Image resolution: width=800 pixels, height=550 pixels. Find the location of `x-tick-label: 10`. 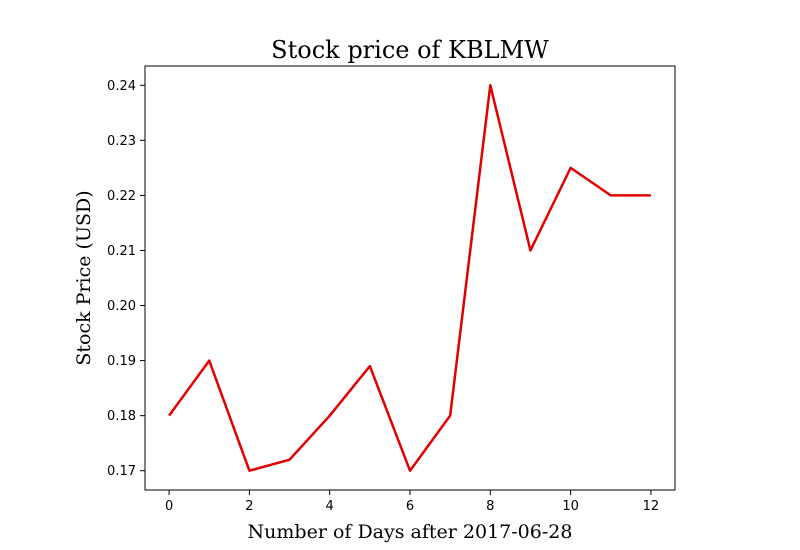

x-tick-label: 10 is located at coordinates (570, 506).